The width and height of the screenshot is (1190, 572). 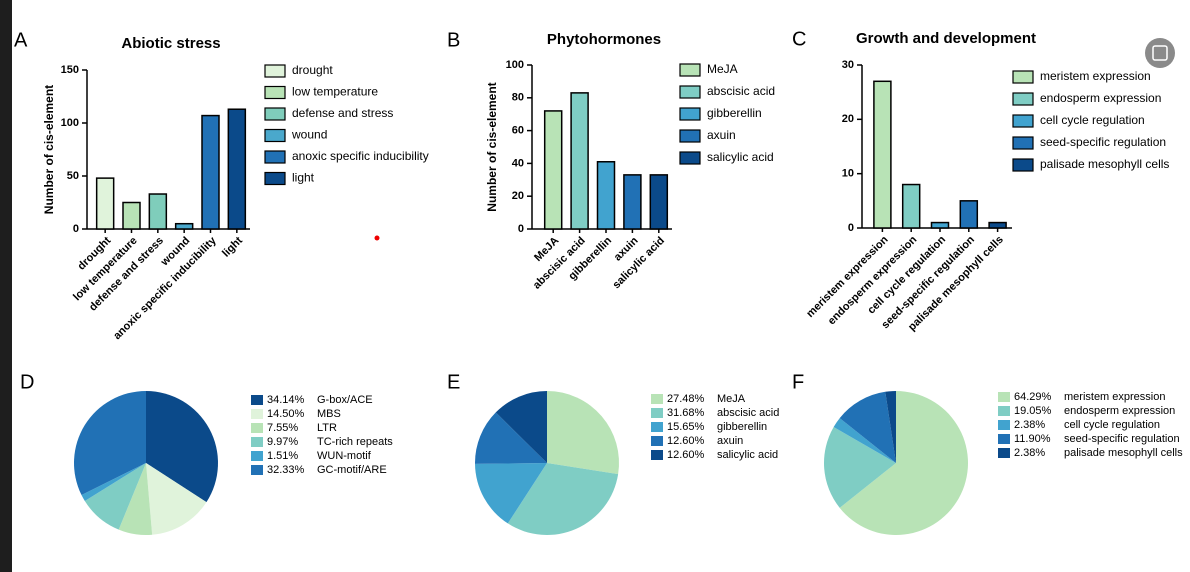 I want to click on legend-label: cell cycle regulation, so click(x=1092, y=120).